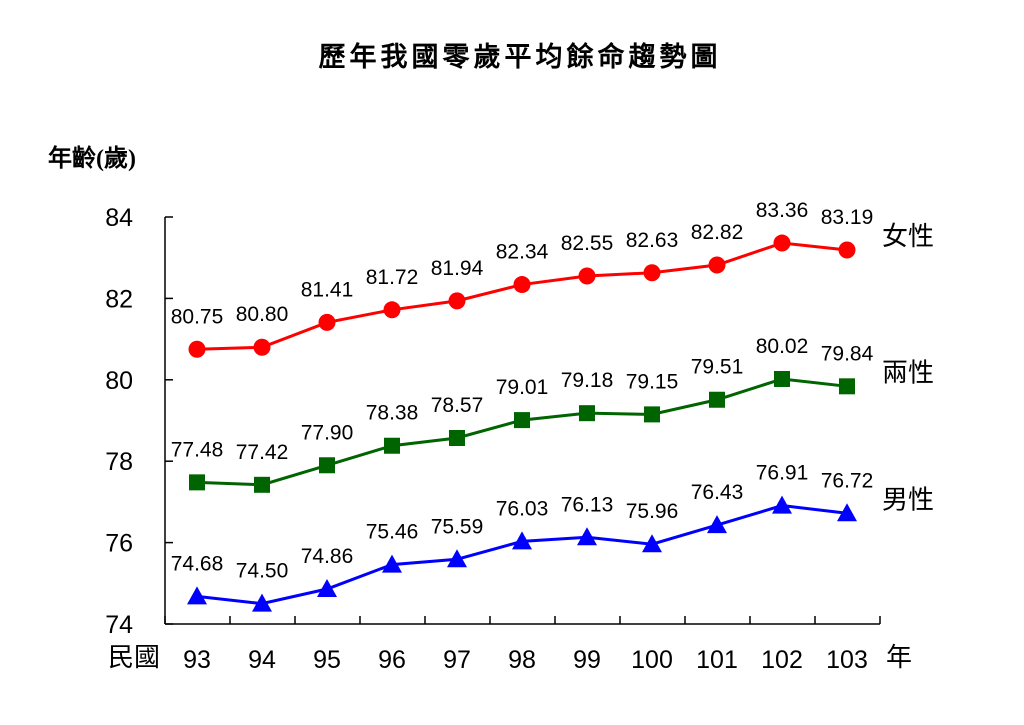 Image resolution: width=1024 pixels, height=725 pixels. What do you see at coordinates (782, 660) in the screenshot?
I see `x-tick-label: 102` at bounding box center [782, 660].